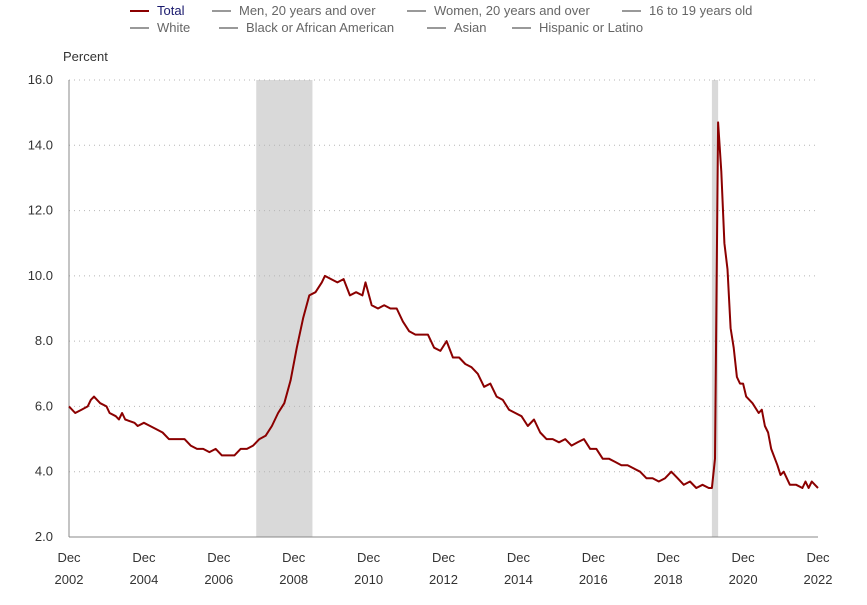  What do you see at coordinates (443, 579) in the screenshot?
I see `x-tick-year: 2012` at bounding box center [443, 579].